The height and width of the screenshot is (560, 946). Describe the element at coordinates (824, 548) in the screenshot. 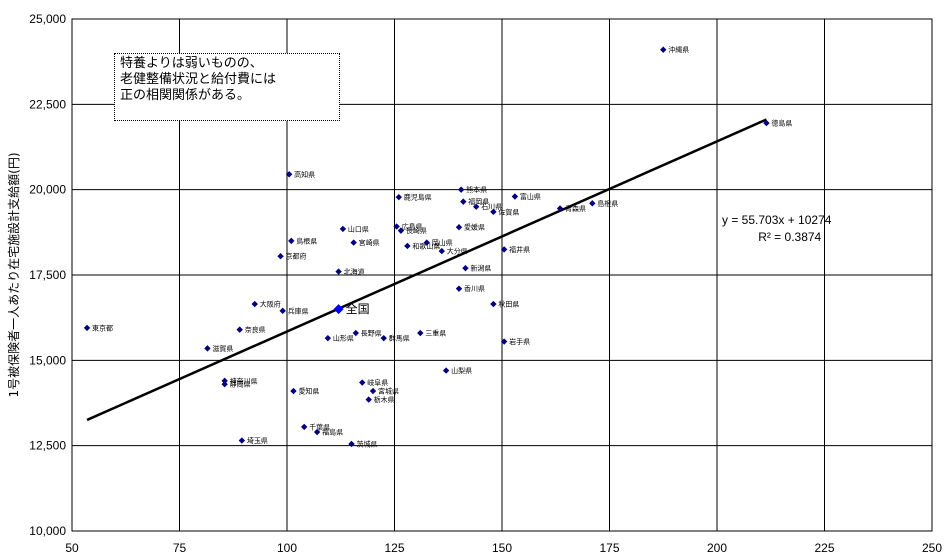

I see `x-tick-label: 225` at that location.